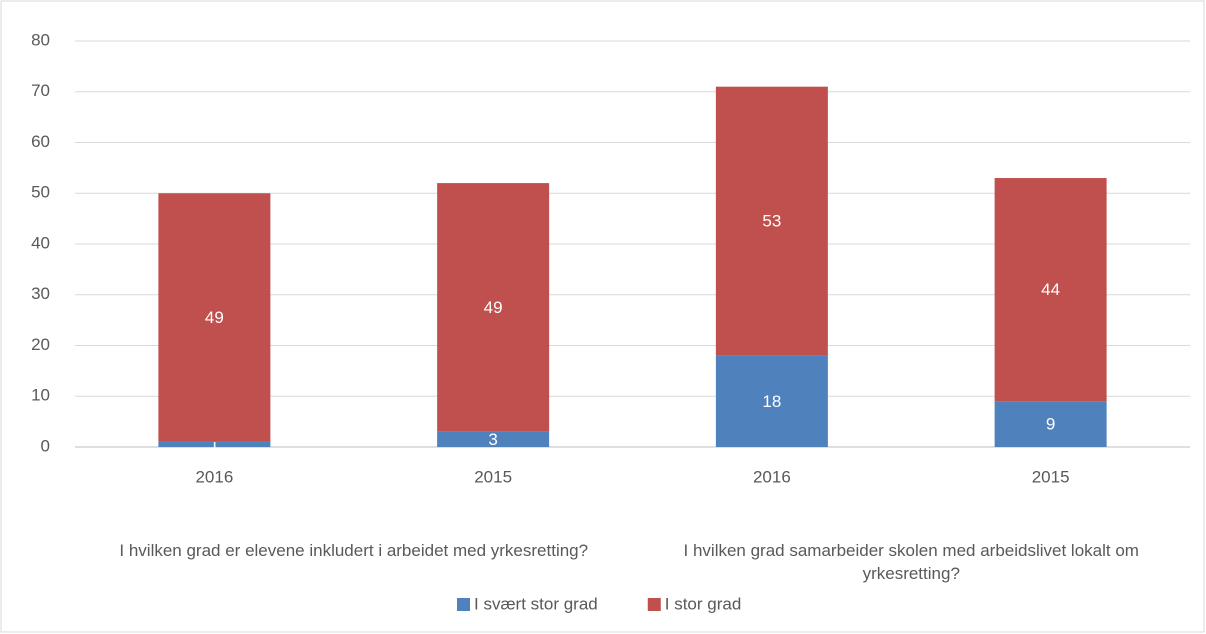  Describe the element at coordinates (40, 39) in the screenshot. I see `y-tick-label: 80` at that location.